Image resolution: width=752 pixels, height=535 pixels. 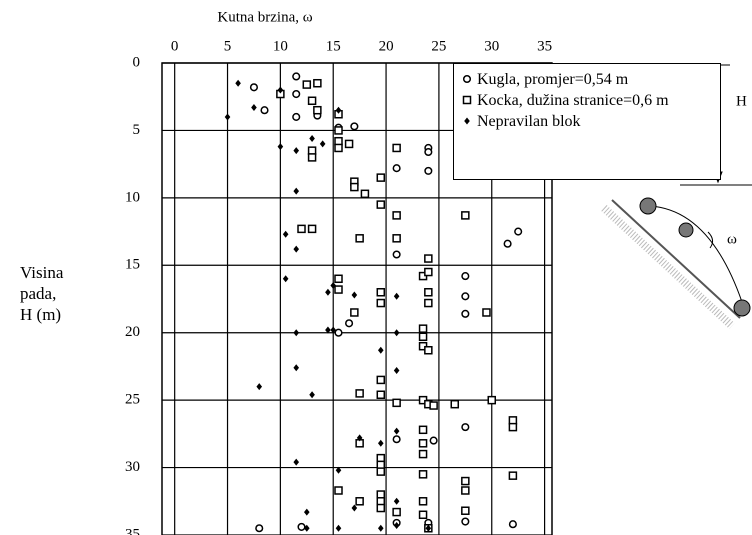 What do you see at coordinates (544, 46) in the screenshot?
I see `x-tick-label: 35` at bounding box center [544, 46].